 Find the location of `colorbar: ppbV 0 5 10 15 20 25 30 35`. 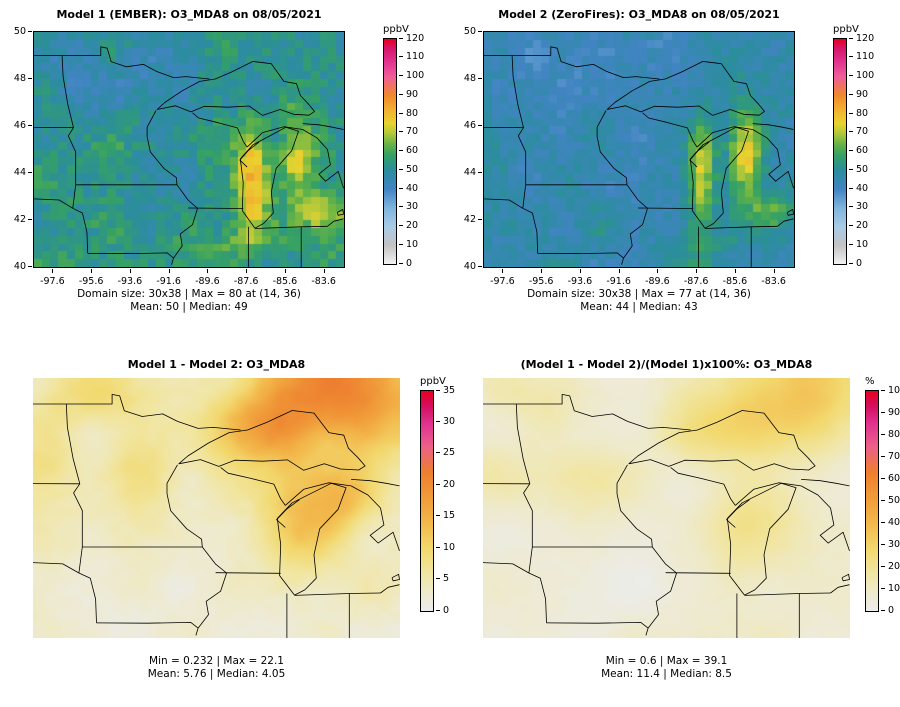

colorbar: ppbV 0 5 10 15 20 25 30 35 is located at coordinates (452, 511).